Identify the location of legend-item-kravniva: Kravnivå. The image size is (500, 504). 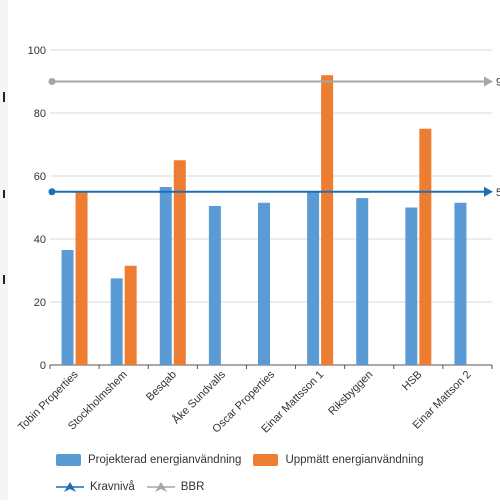
(95, 487).